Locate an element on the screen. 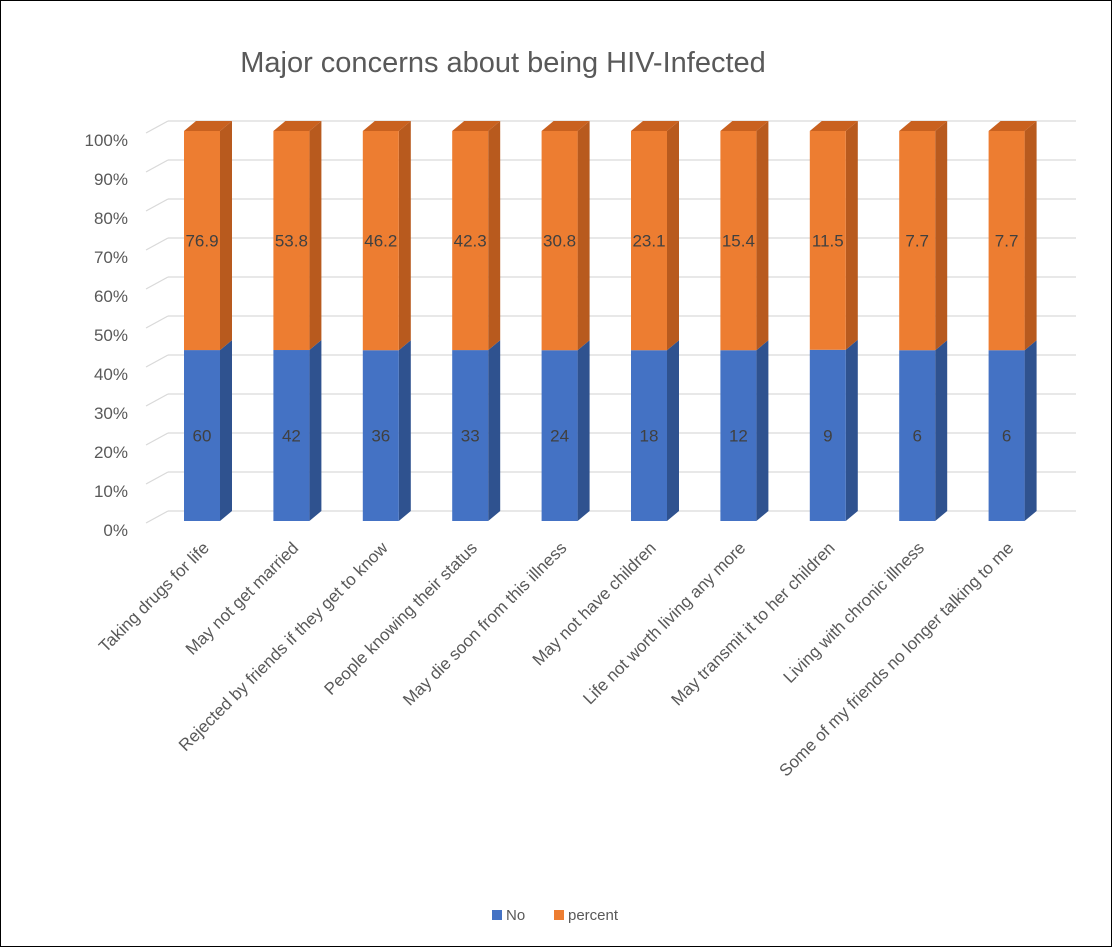 This screenshot has height=948, width=1112. data-label: 23.1 is located at coordinates (648, 241).